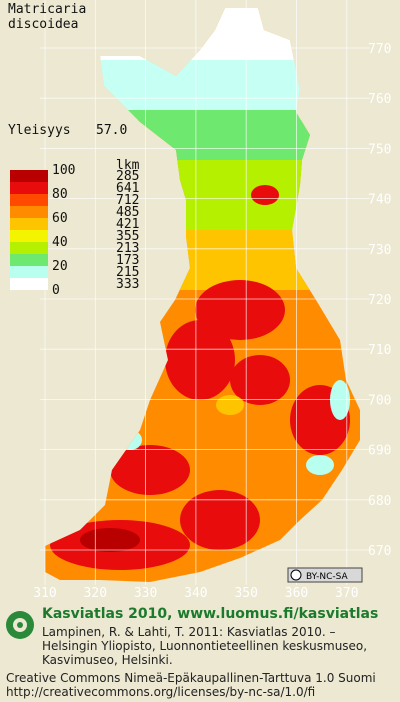 This screenshot has width=400, height=702. I want to click on logo, so click(20, 625).